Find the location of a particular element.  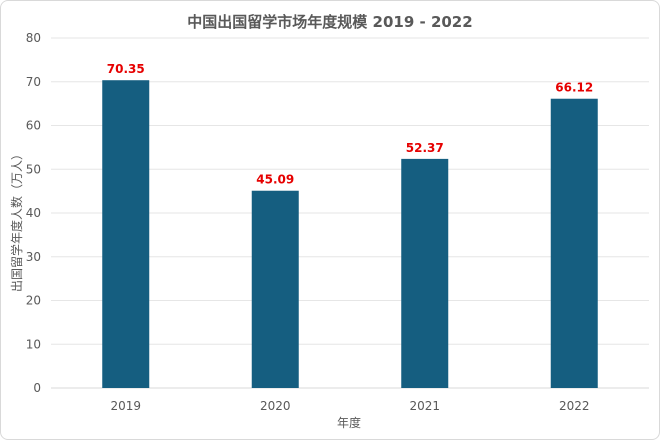

y-tick-label: 30 is located at coordinates (33, 257).